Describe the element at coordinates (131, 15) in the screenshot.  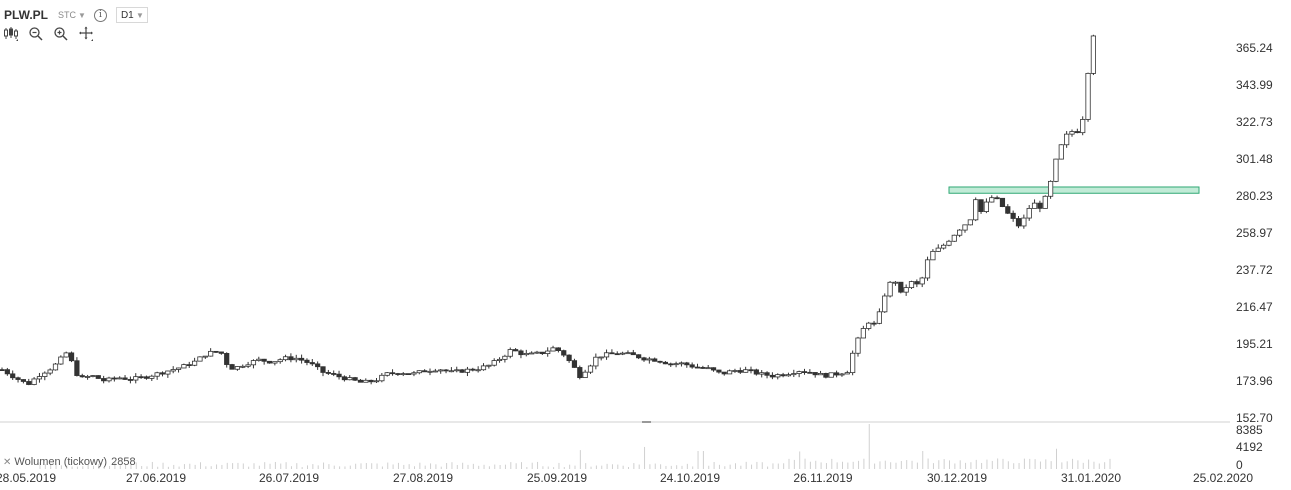
I see `interval-select: D1 ▼` at that location.